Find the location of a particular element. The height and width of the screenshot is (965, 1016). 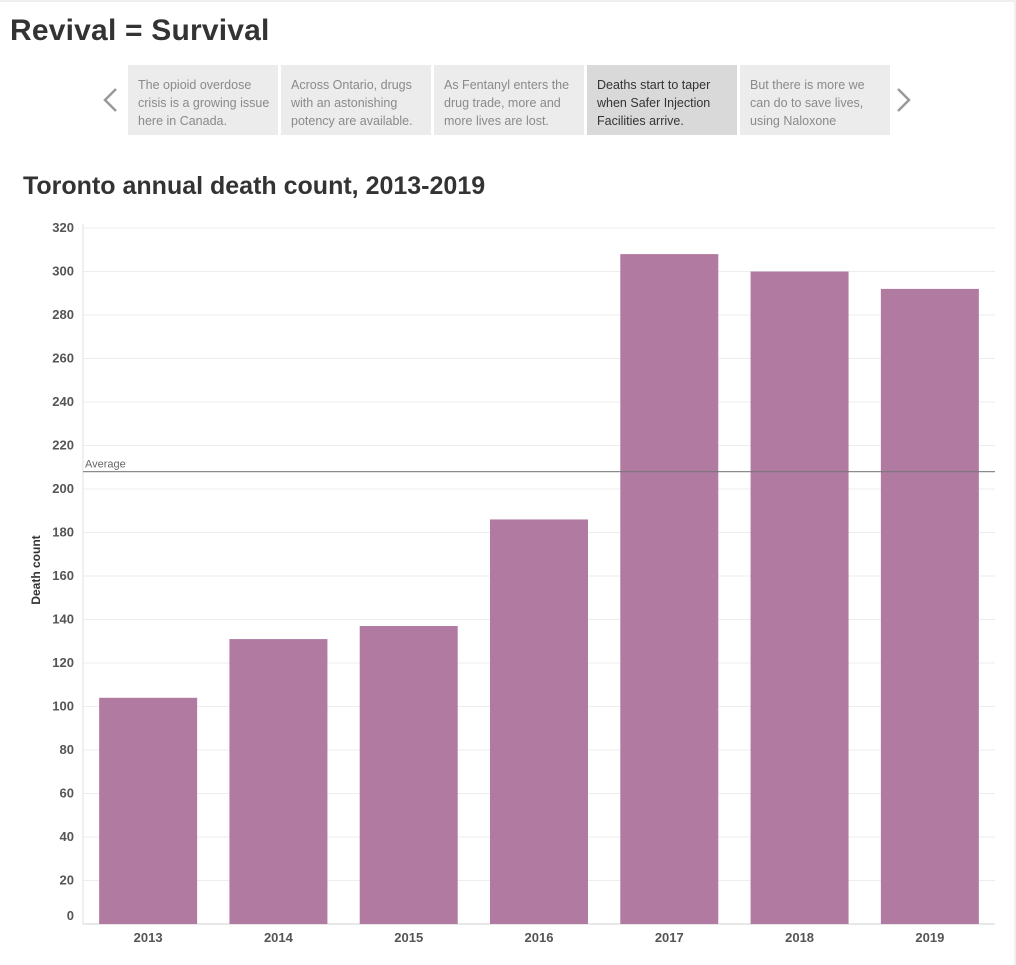

chevron-left-icon is located at coordinates (110, 100).